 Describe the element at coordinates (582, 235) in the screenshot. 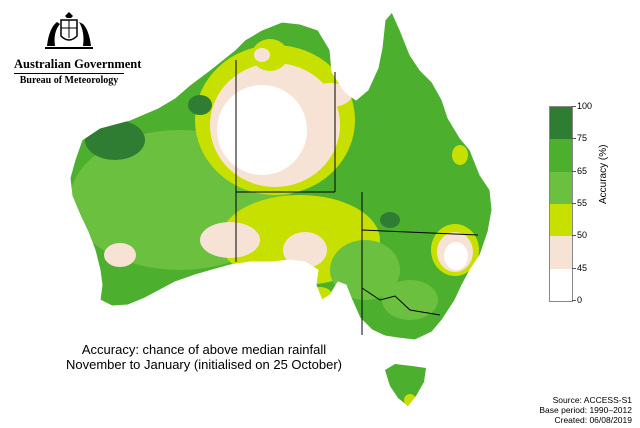

I see `legend-tick-label: 50` at that location.